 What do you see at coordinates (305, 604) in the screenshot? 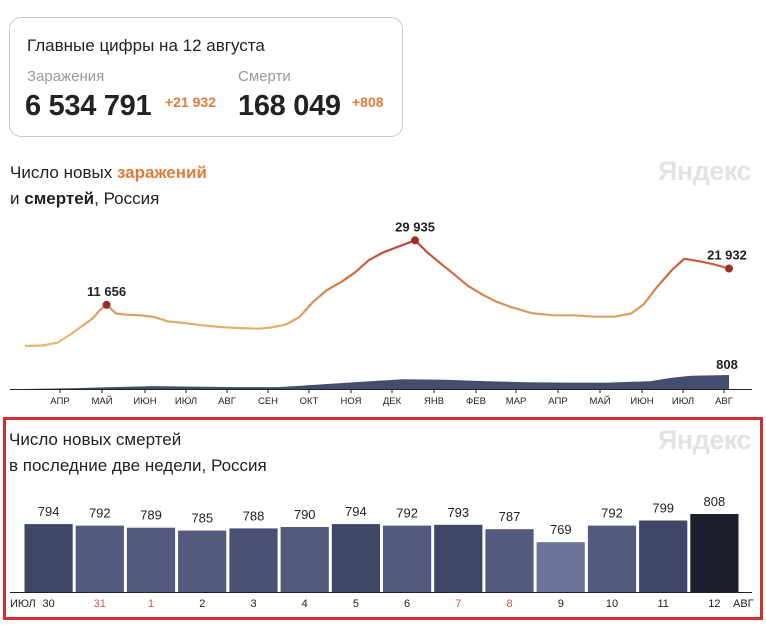
I see `bar-category-label: 4` at bounding box center [305, 604].